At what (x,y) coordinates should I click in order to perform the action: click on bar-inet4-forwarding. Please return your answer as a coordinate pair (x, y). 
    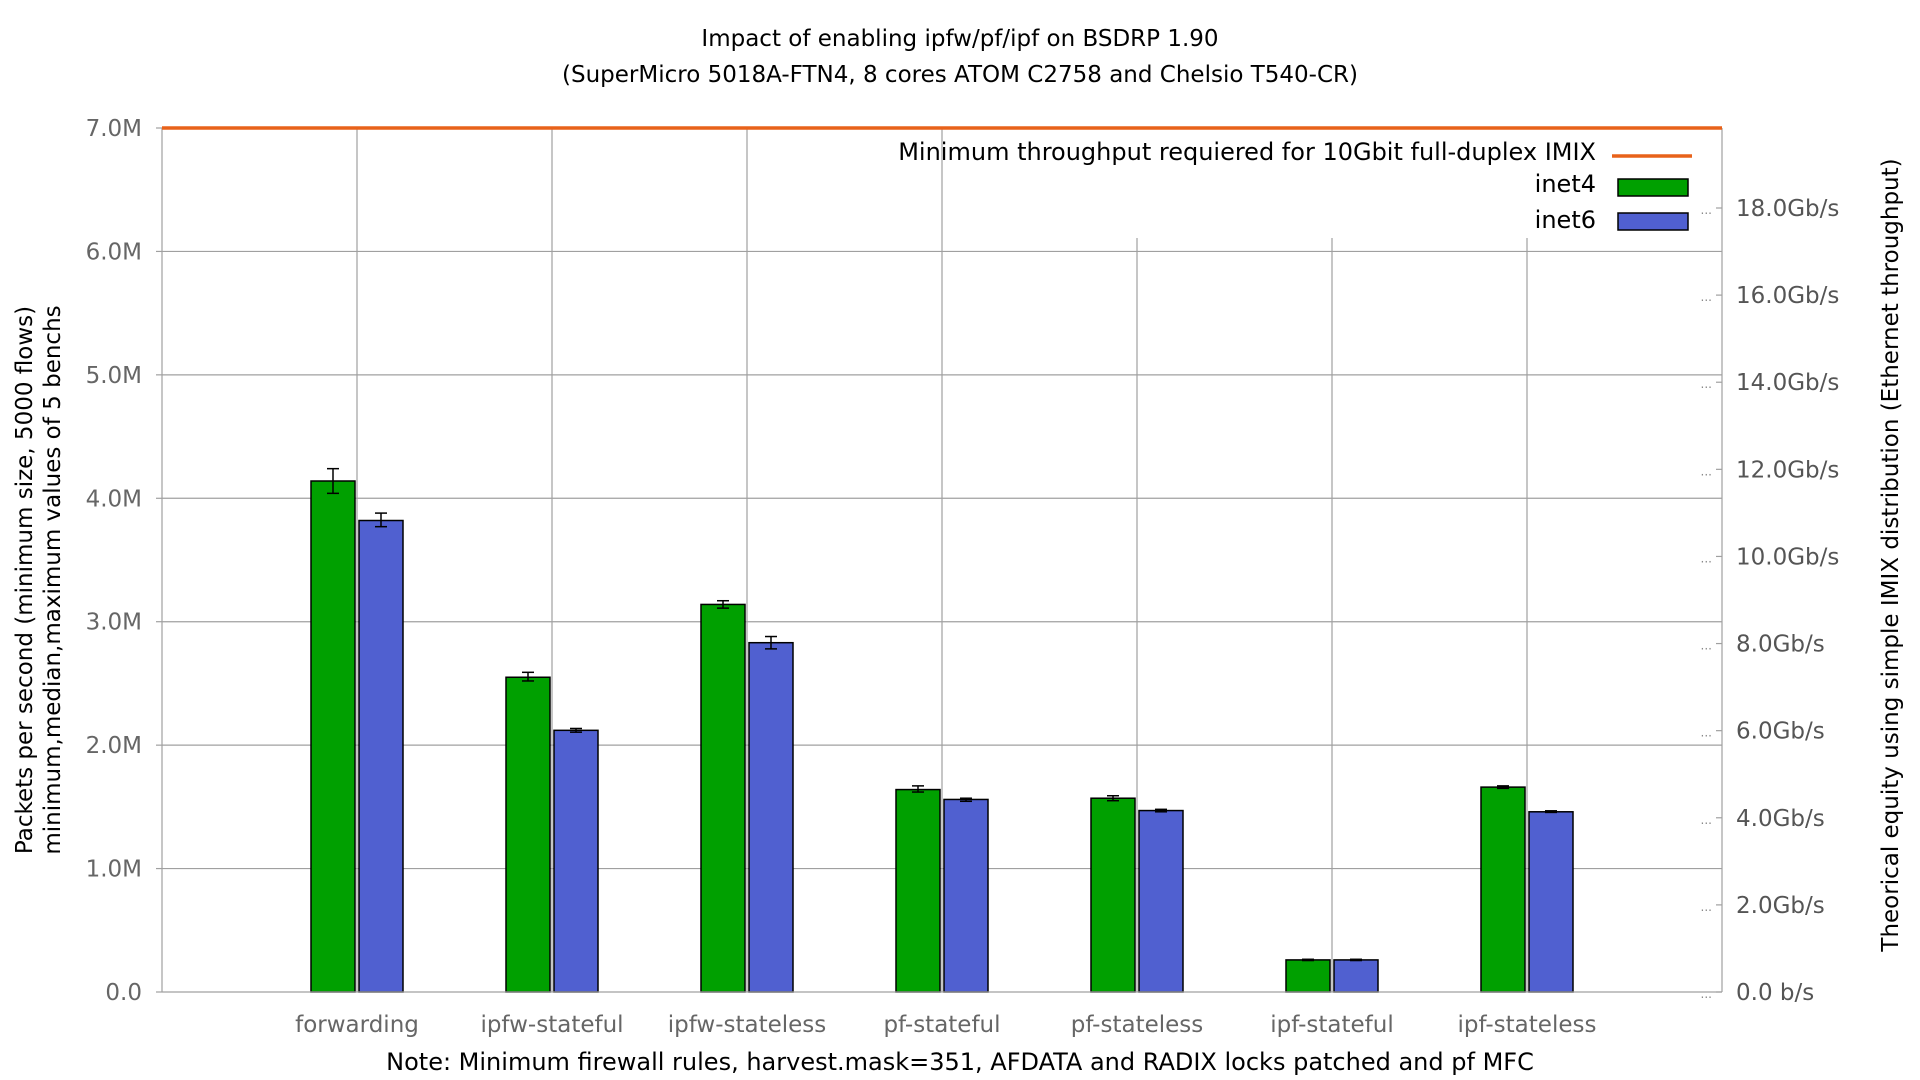
    Looking at the image, I should click on (333, 736).